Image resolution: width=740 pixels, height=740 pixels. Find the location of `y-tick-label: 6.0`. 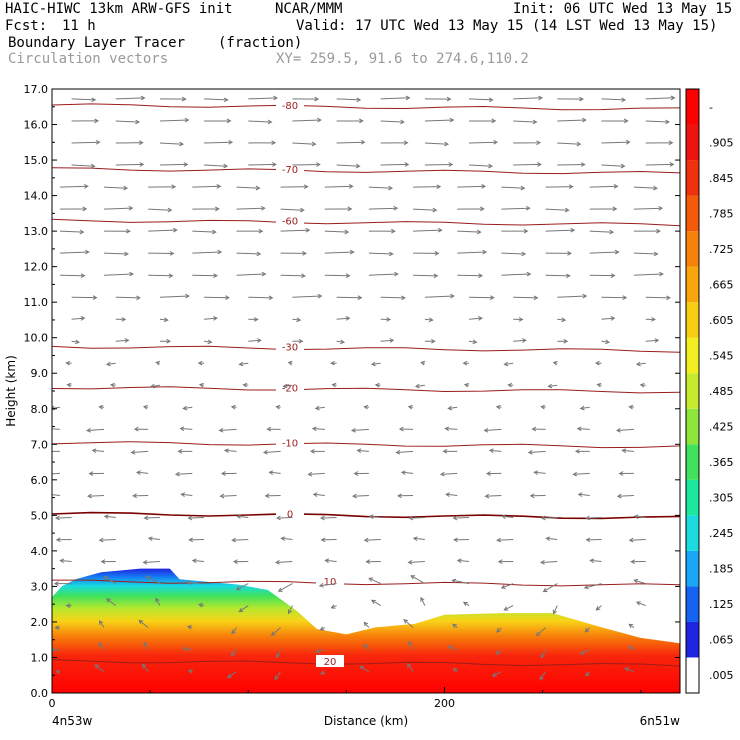

y-tick-label: 6.0 is located at coordinates (40, 480).